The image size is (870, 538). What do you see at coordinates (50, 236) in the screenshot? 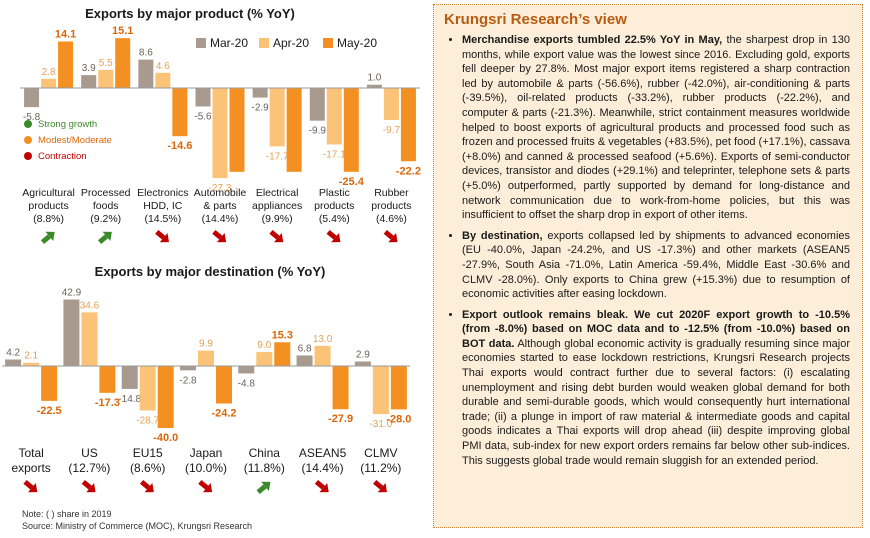
I see `product-trend-arrow-1-head` at bounding box center [50, 236].